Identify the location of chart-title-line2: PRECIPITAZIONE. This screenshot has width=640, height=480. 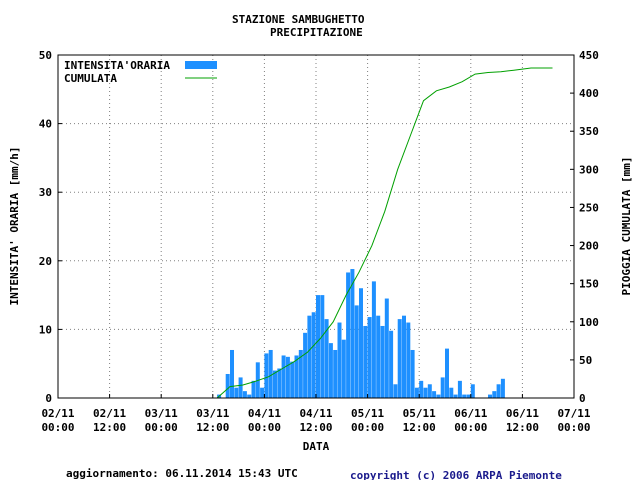
(316, 32).